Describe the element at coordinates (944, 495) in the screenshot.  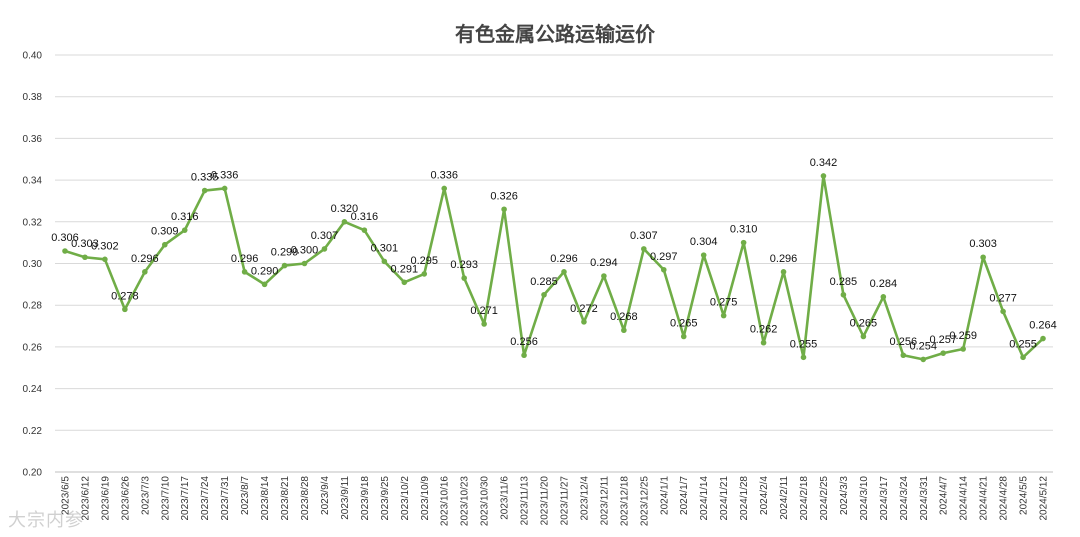
I see `x-tick-label: 2024/4/7` at that location.